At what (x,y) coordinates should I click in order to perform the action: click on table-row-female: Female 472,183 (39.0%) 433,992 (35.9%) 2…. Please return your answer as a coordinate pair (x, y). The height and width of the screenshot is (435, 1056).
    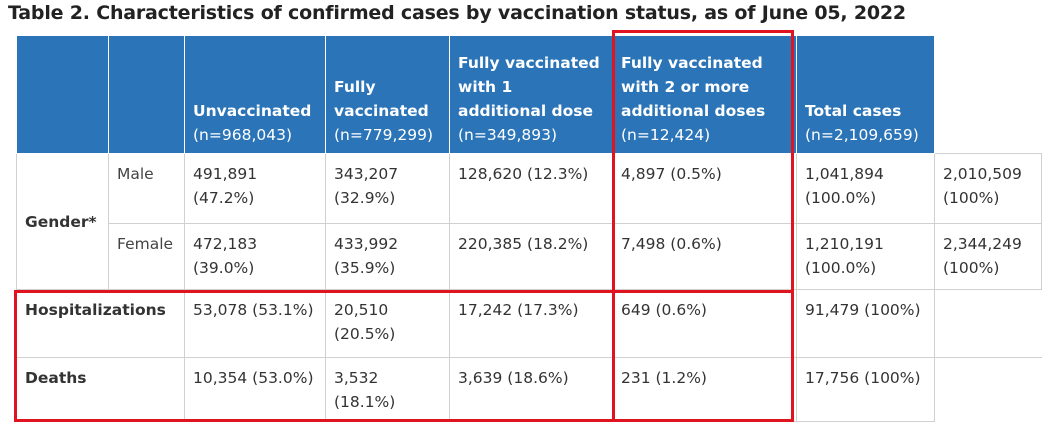
    Looking at the image, I should click on (529, 256).